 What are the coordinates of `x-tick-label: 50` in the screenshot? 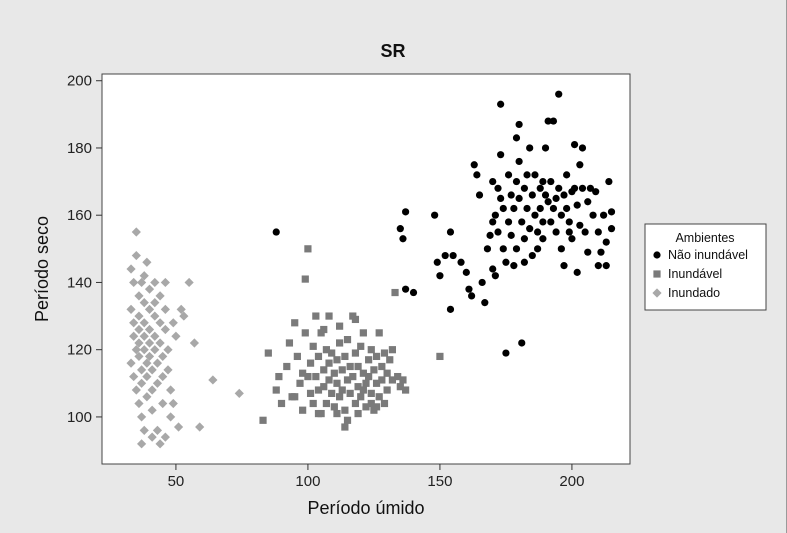 It's located at (176, 481).